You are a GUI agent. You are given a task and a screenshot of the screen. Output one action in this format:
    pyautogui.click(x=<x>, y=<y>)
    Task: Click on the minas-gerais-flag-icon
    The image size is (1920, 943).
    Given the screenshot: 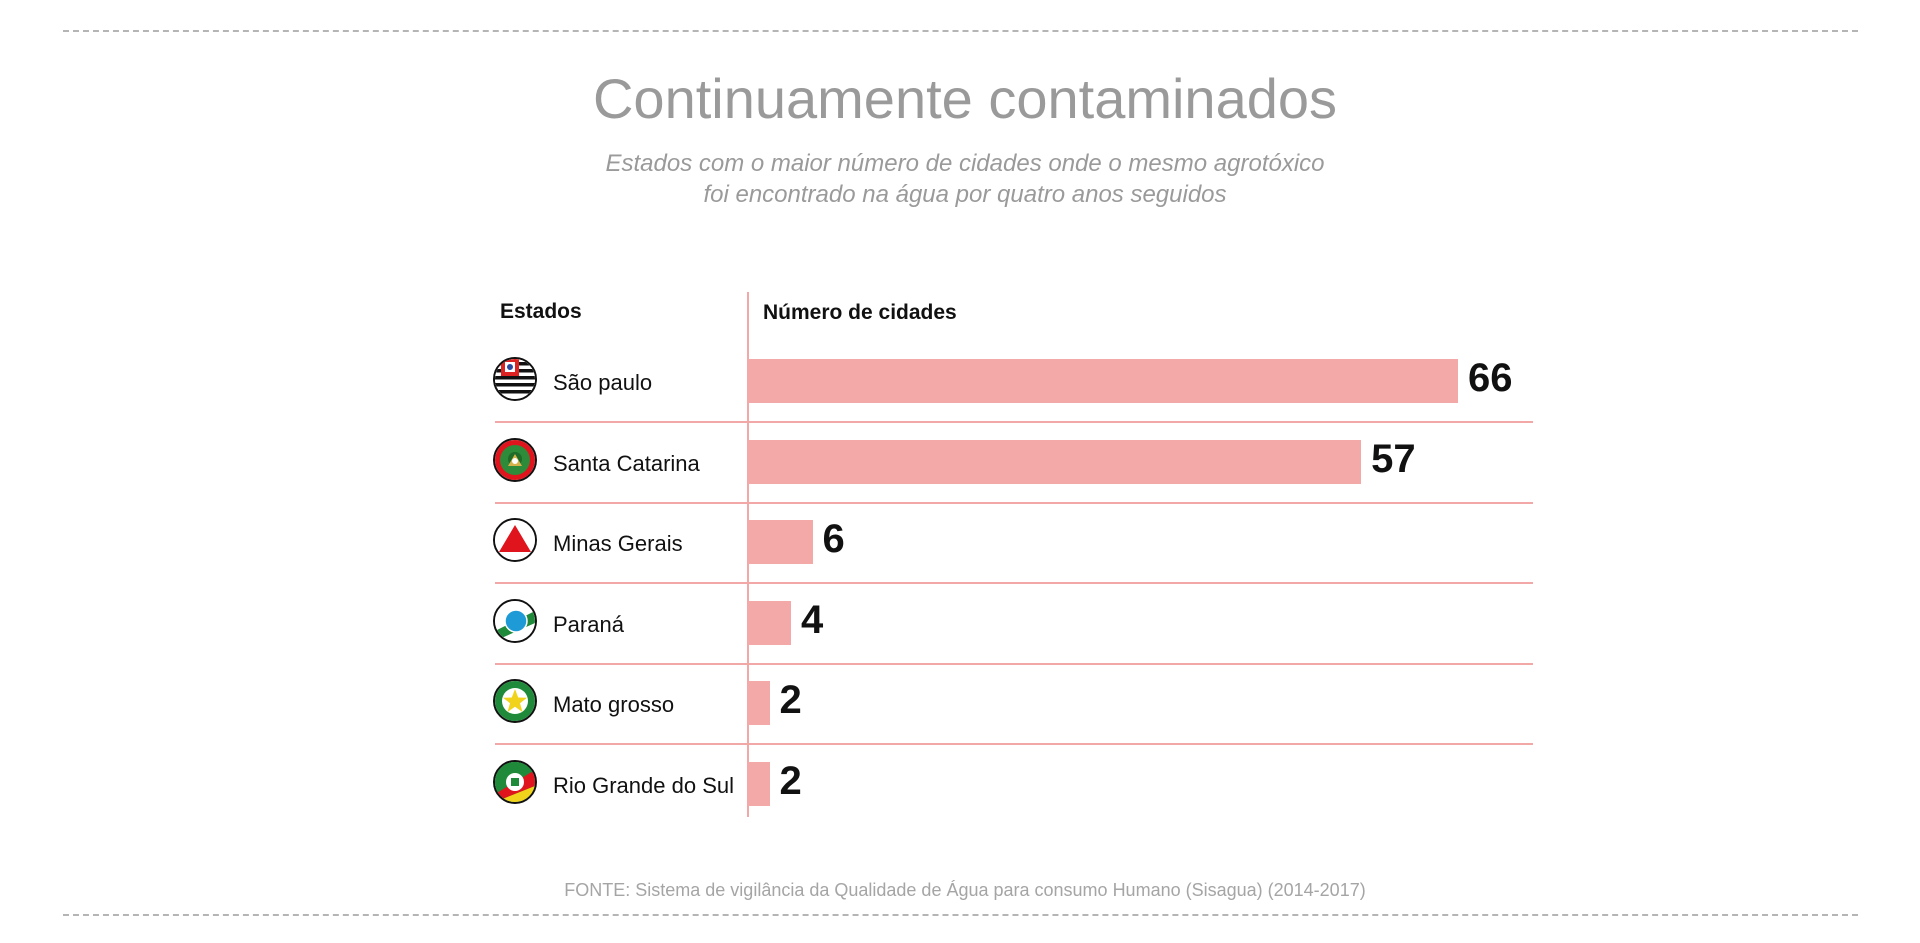 What is the action you would take?
    pyautogui.click(x=515, y=540)
    